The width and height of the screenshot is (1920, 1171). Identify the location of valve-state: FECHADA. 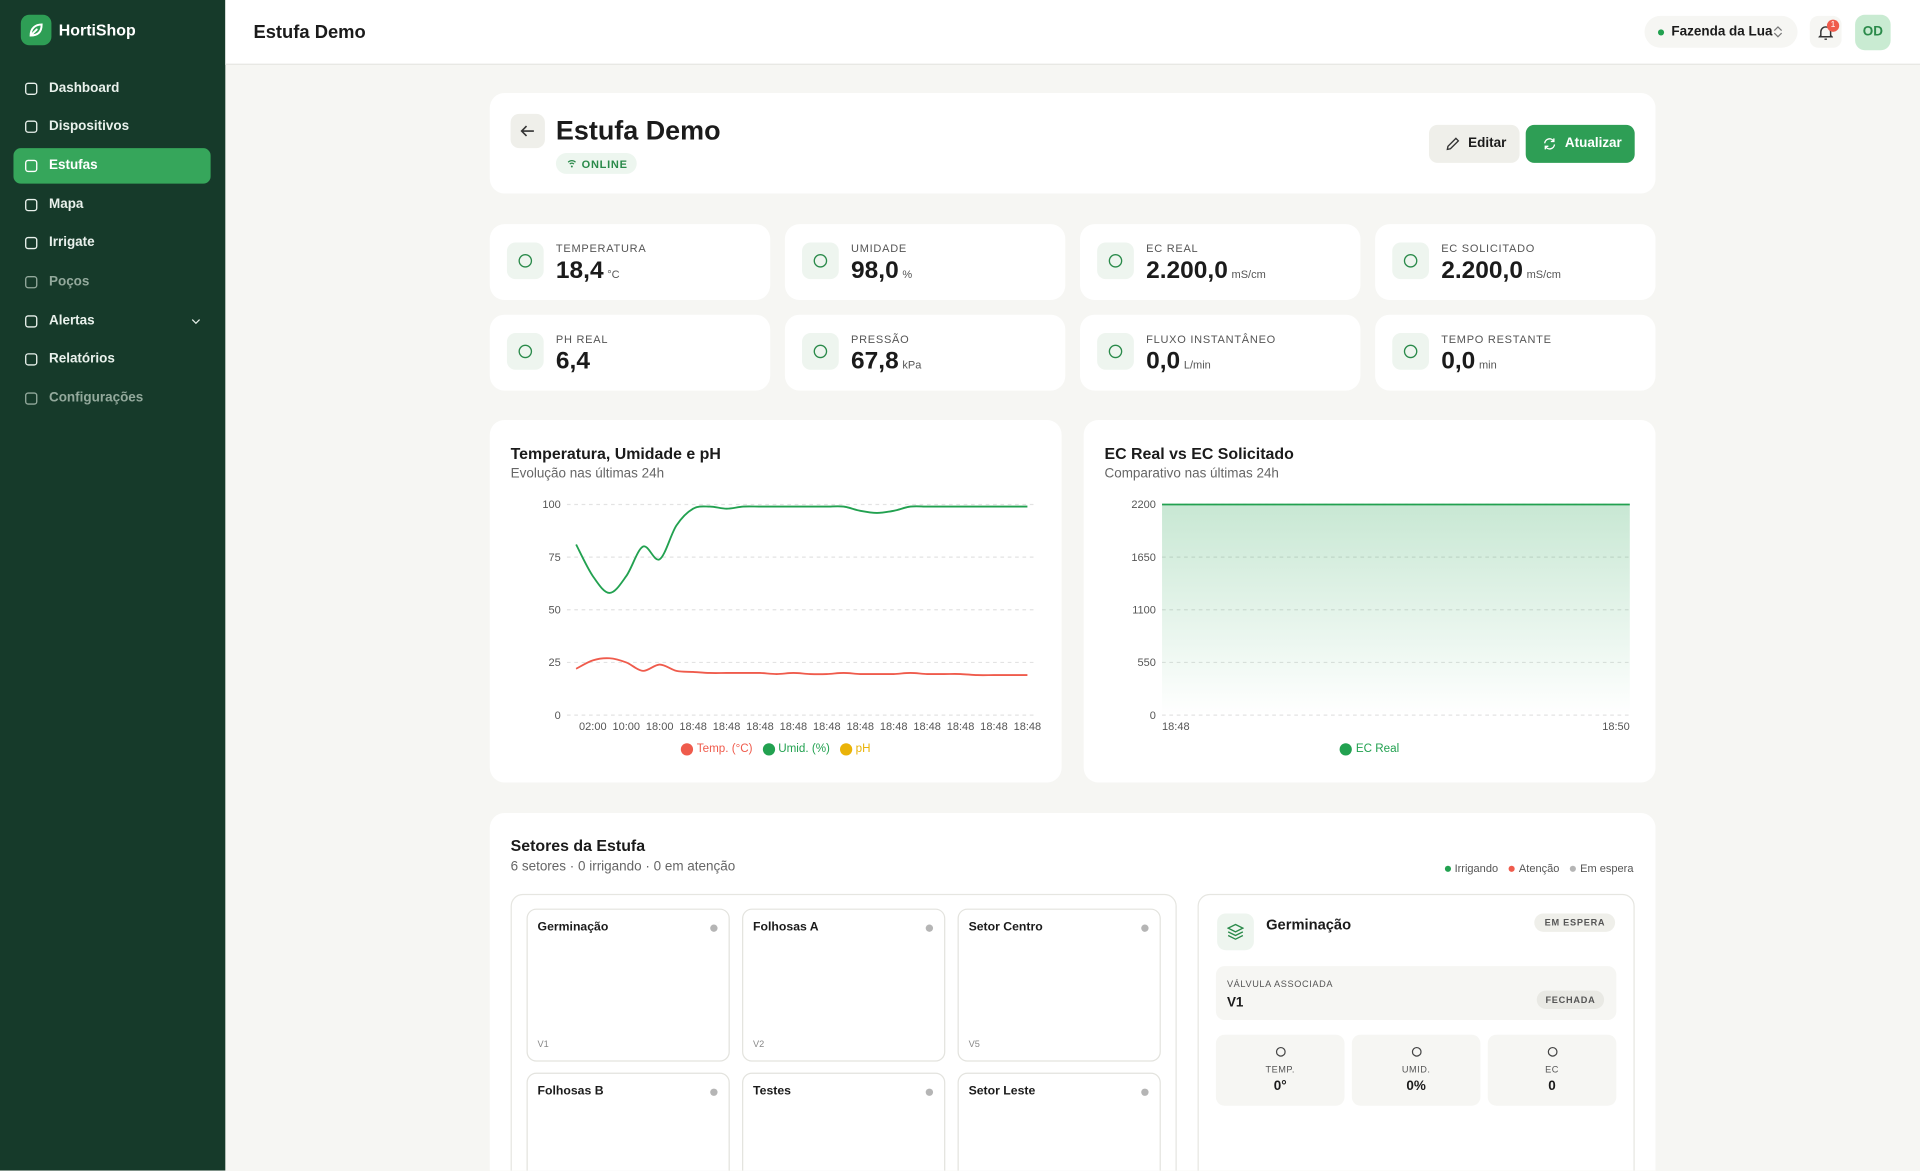
(1570, 999).